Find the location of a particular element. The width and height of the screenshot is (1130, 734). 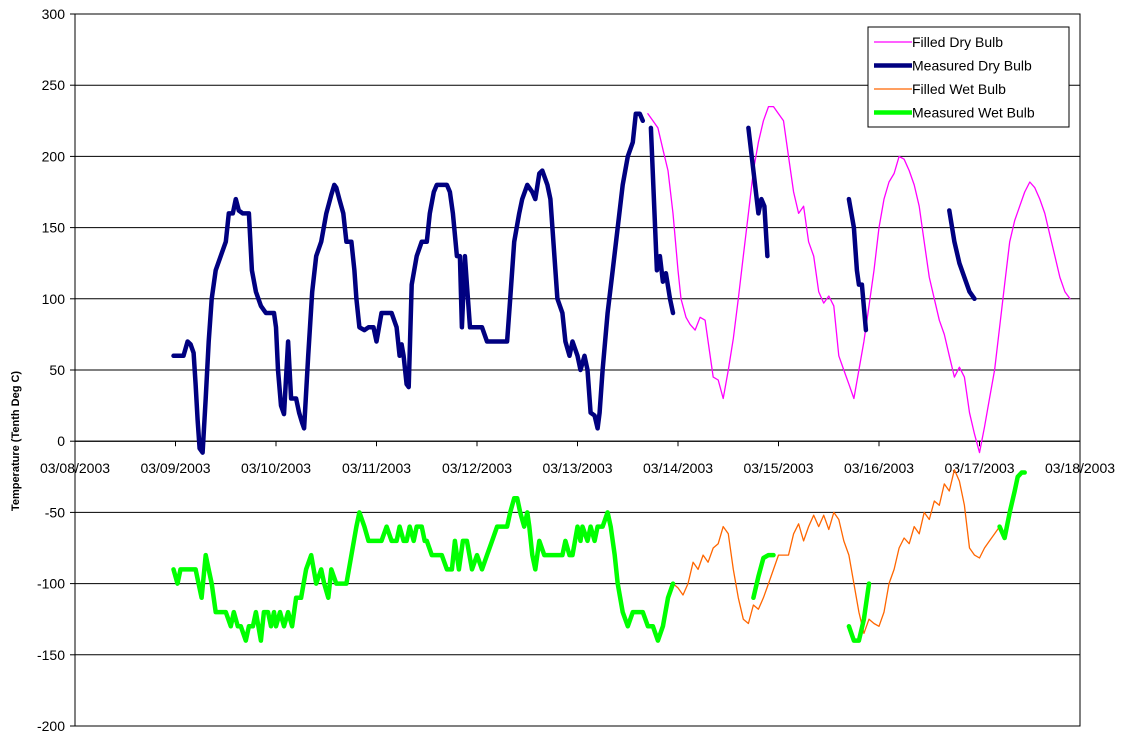

y-tick-label: 150 is located at coordinates (54, 228).